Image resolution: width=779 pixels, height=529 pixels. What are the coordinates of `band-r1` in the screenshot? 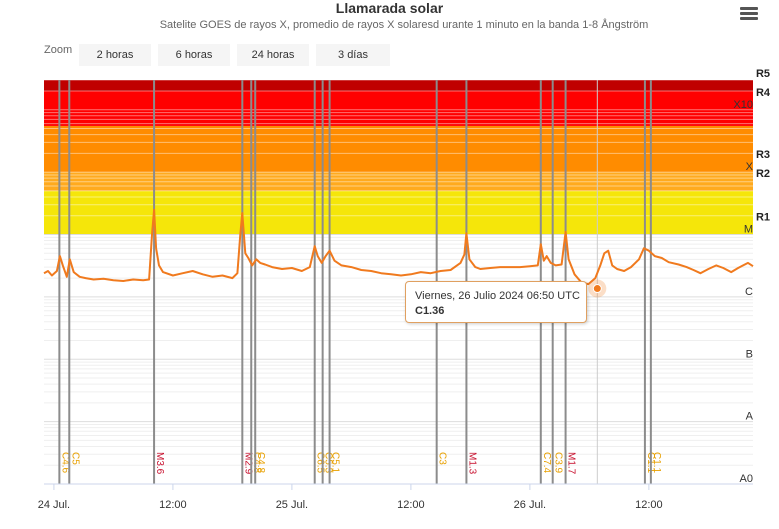 It's located at (398, 212).